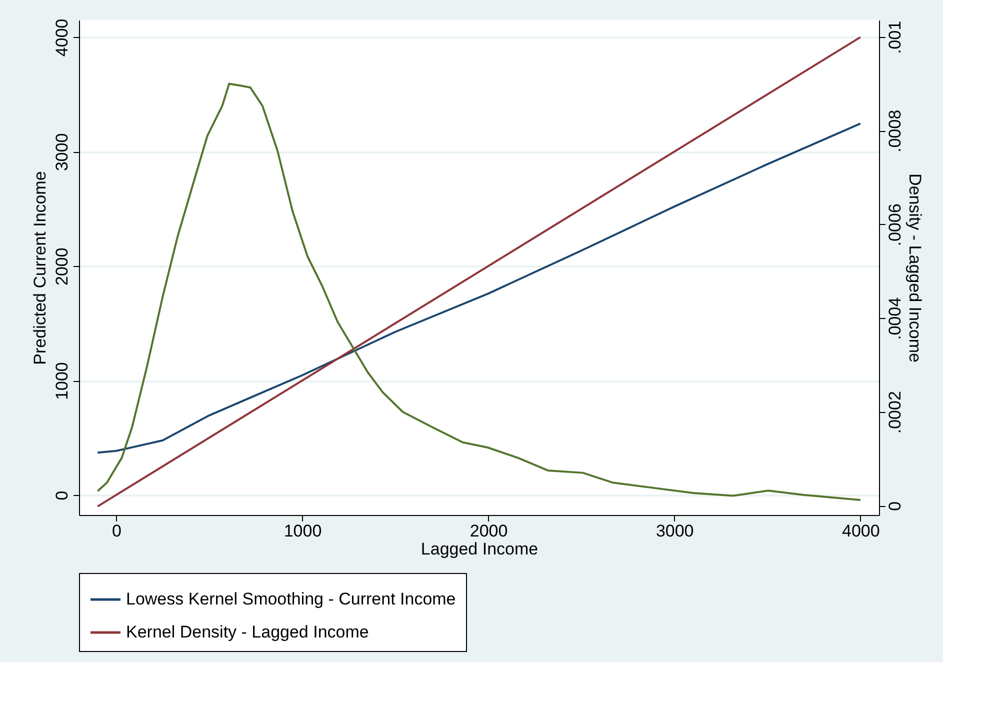 The image size is (984, 724). Describe the element at coordinates (895, 506) in the screenshot. I see `y2-tick-label: 0` at that location.